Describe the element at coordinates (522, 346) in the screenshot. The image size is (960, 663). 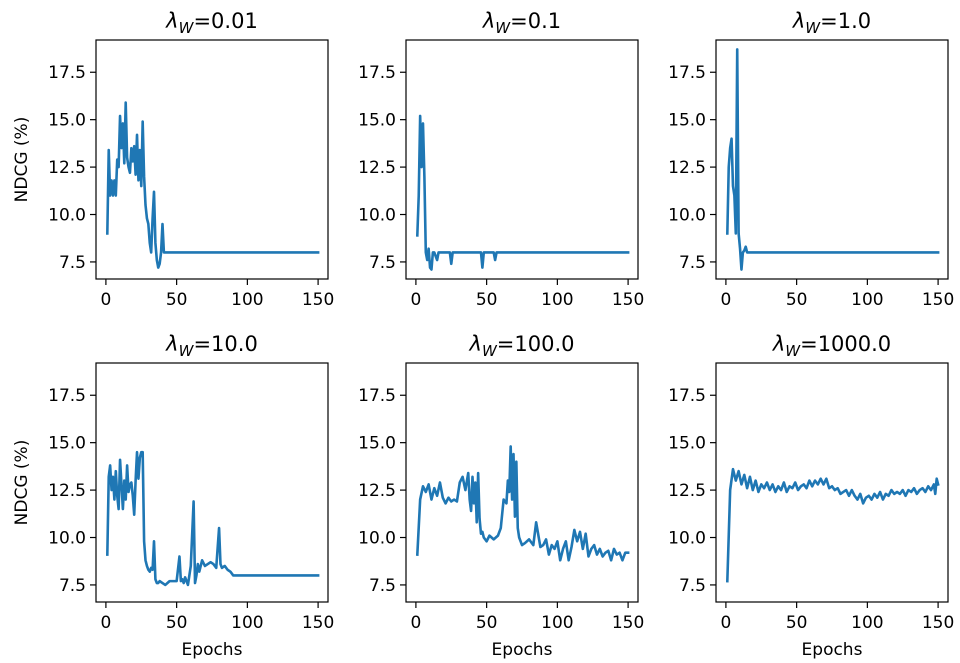
I see `subplot-title: λW=100.0` at that location.